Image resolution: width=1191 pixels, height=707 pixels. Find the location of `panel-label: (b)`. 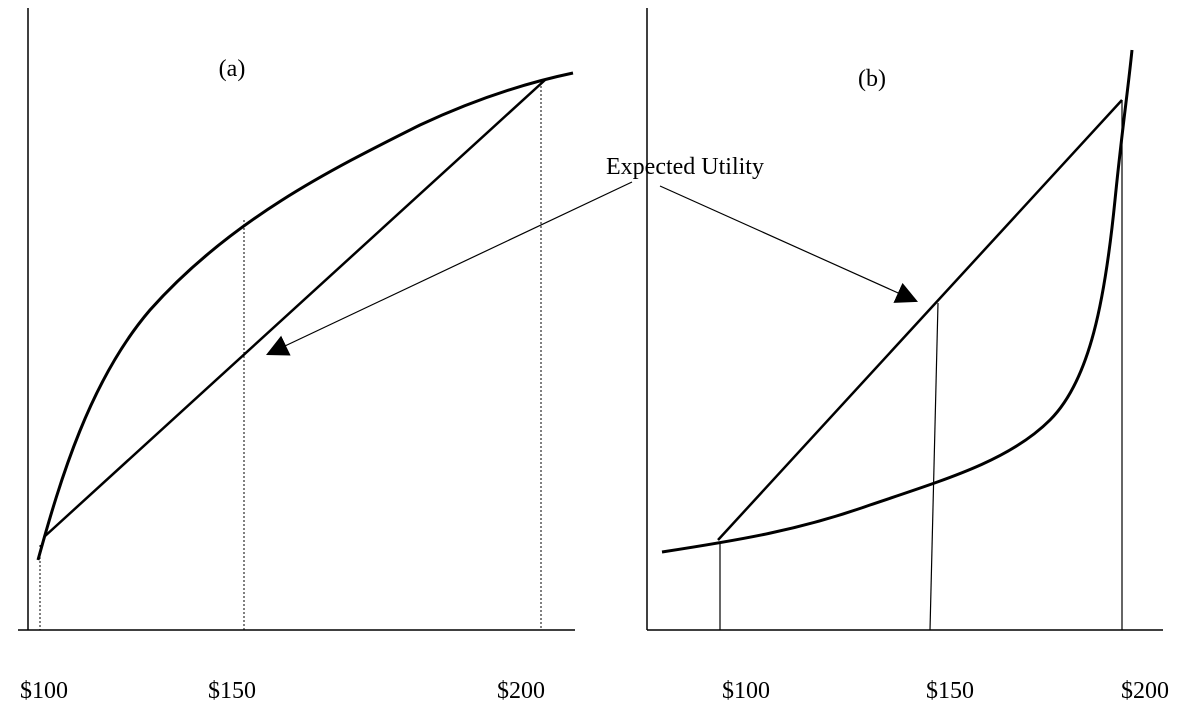

panel-label: (b) is located at coordinates (872, 79).